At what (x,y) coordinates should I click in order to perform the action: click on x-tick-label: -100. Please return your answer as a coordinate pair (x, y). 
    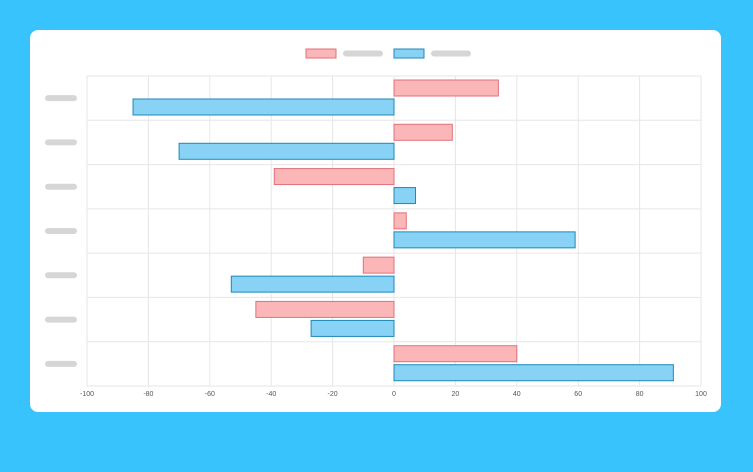
    Looking at the image, I should click on (87, 394).